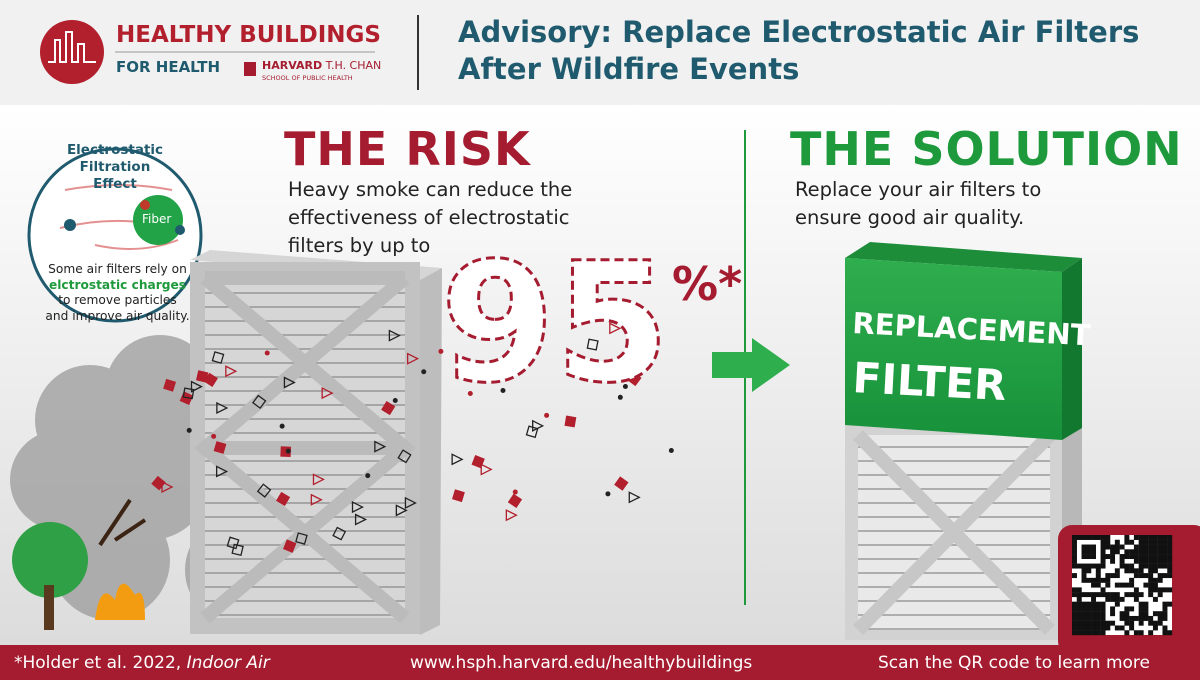 The width and height of the screenshot is (1200, 680). What do you see at coordinates (157, 219) in the screenshot?
I see `fiber-label: Fiber` at bounding box center [157, 219].